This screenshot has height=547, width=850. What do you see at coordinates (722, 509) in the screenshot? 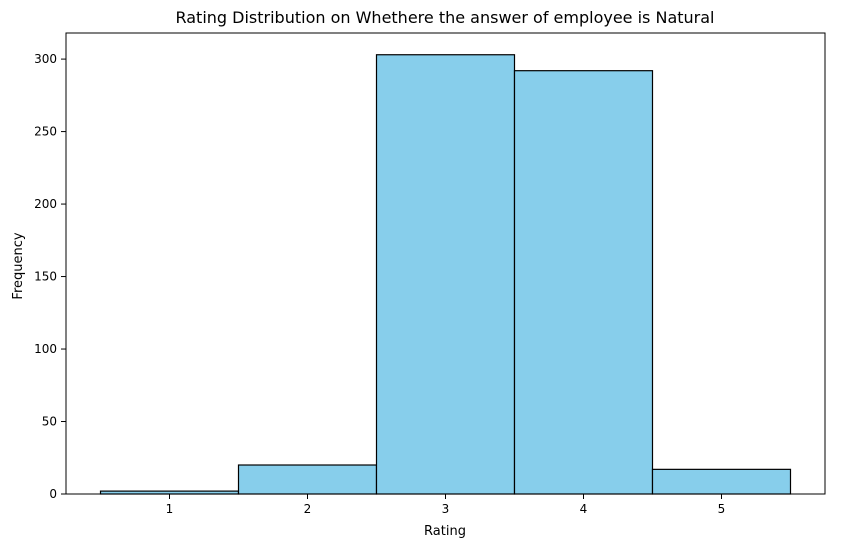
I see `x-tick-label: 5` at bounding box center [722, 509].